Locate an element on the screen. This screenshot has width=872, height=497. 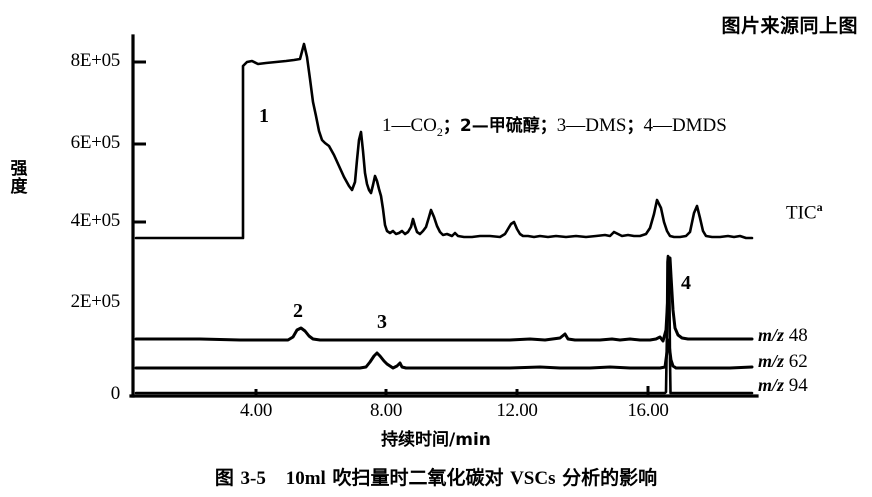
peak-label-4: 4 is located at coordinates (686, 283).